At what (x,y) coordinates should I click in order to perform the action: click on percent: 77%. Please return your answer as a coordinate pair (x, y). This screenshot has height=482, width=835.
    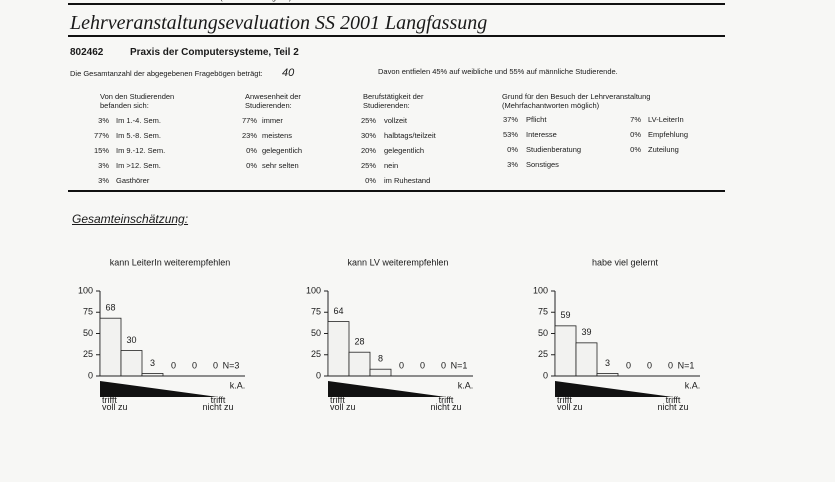
    Looking at the image, I should click on (101, 135).